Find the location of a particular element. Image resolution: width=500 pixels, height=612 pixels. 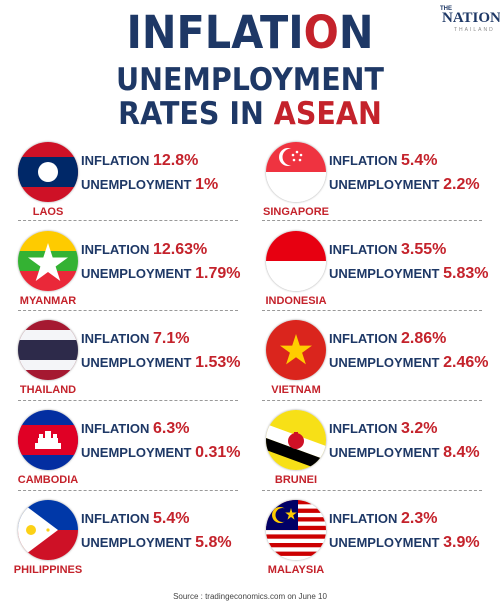

unemployment-line: UNEMPLOYMENT 8.4% is located at coordinates (404, 452).